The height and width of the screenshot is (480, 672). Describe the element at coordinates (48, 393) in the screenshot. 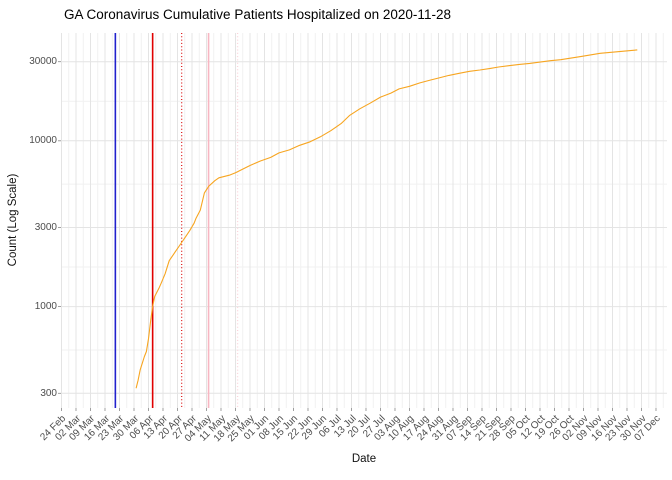

I see `y-tick-label: 300` at that location.